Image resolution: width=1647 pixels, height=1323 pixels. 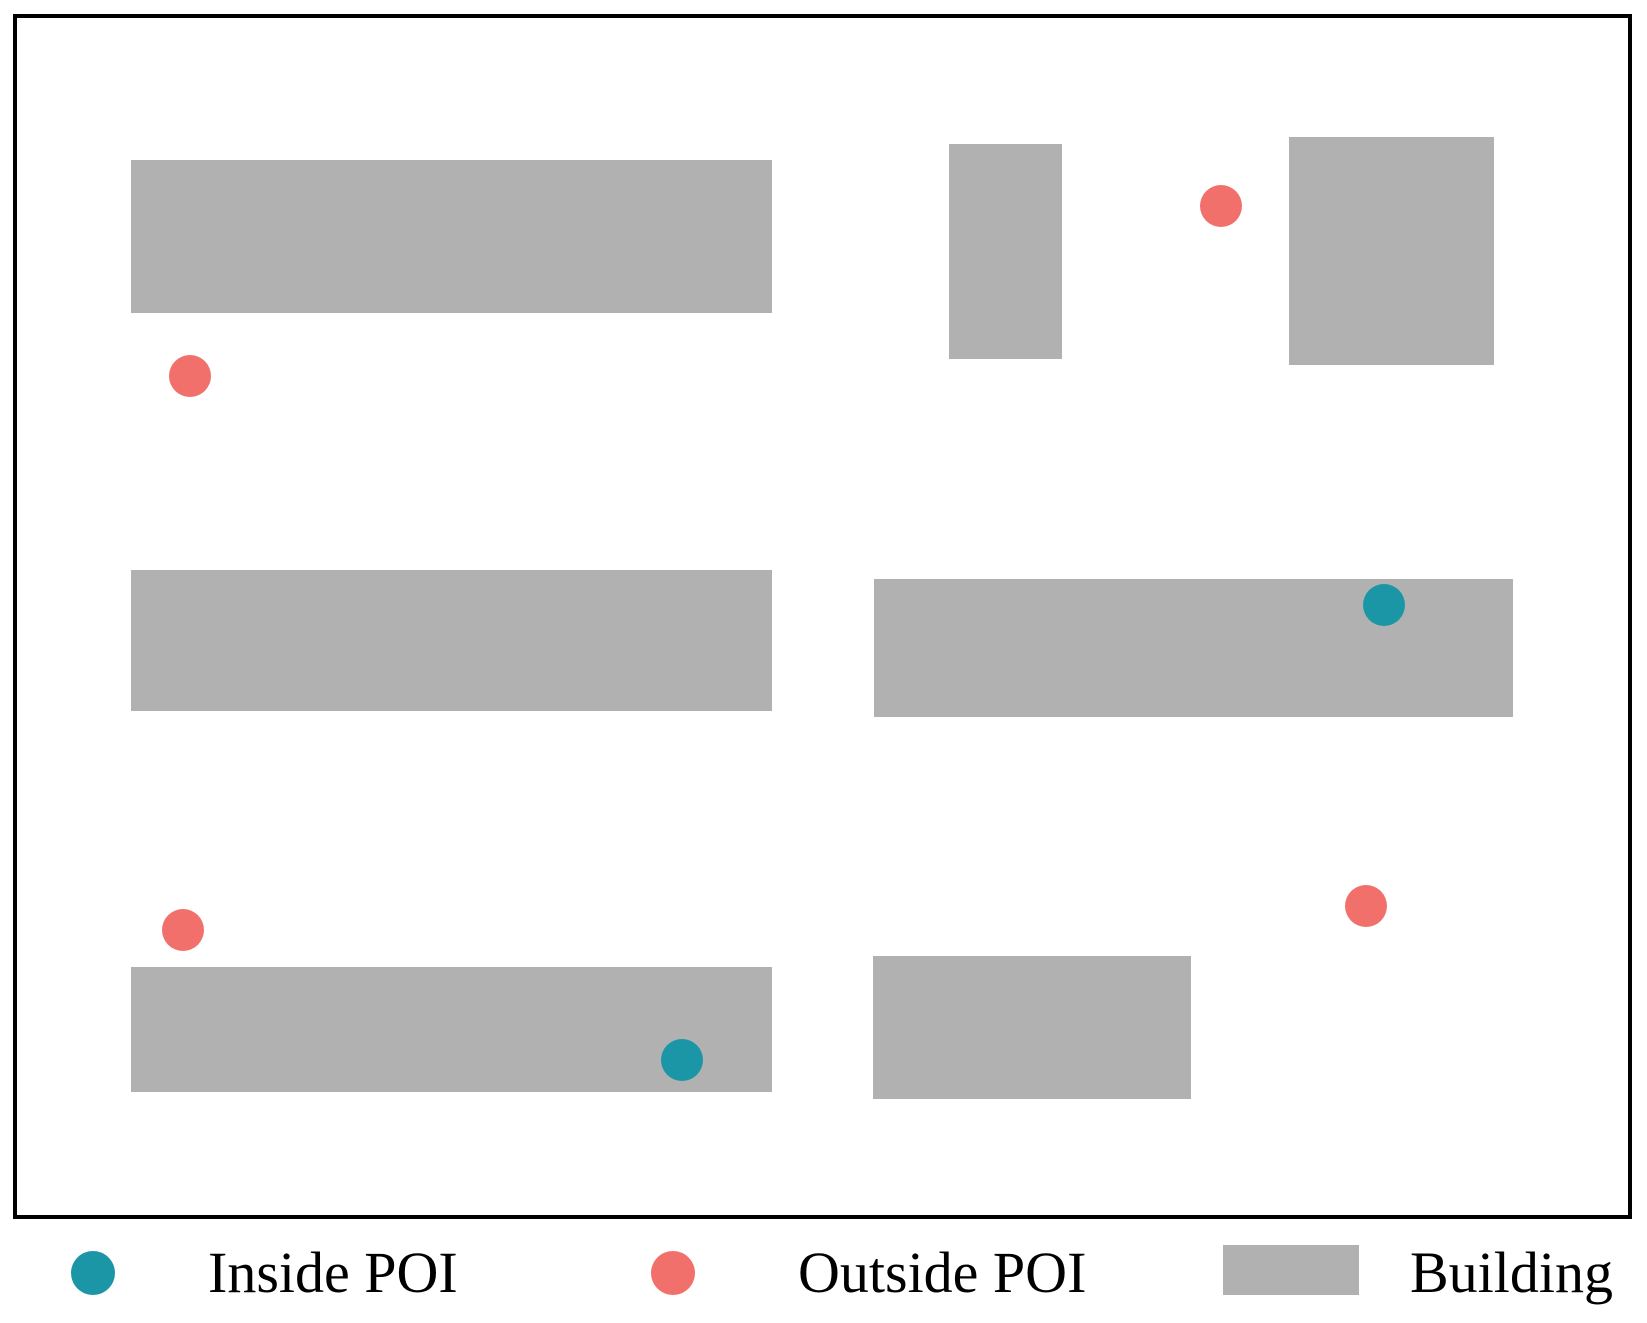 What do you see at coordinates (942, 1272) in the screenshot?
I see `outside-poi-legend-label: Outside POI` at bounding box center [942, 1272].